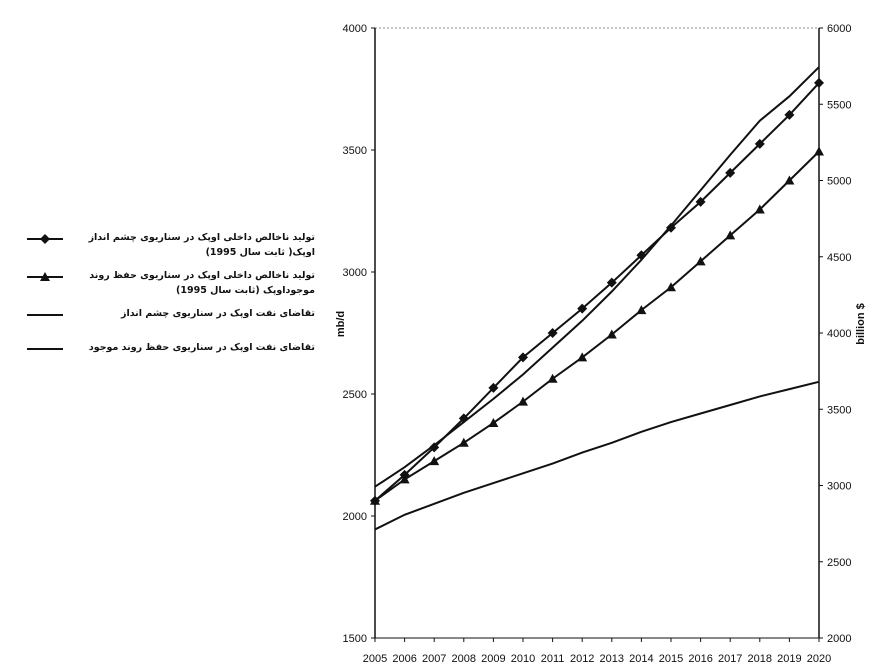 The width and height of the screenshot is (876, 669). Describe the element at coordinates (355, 517) in the screenshot. I see `left-tick-label: 2000` at that location.